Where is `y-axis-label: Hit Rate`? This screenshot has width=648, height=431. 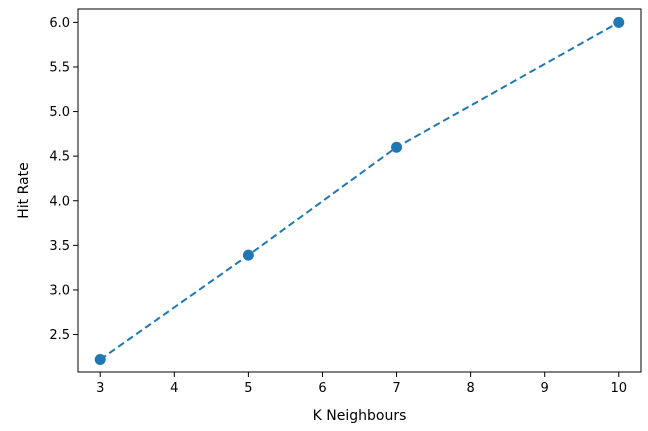
y-axis-label: Hit Rate is located at coordinates (24, 190).